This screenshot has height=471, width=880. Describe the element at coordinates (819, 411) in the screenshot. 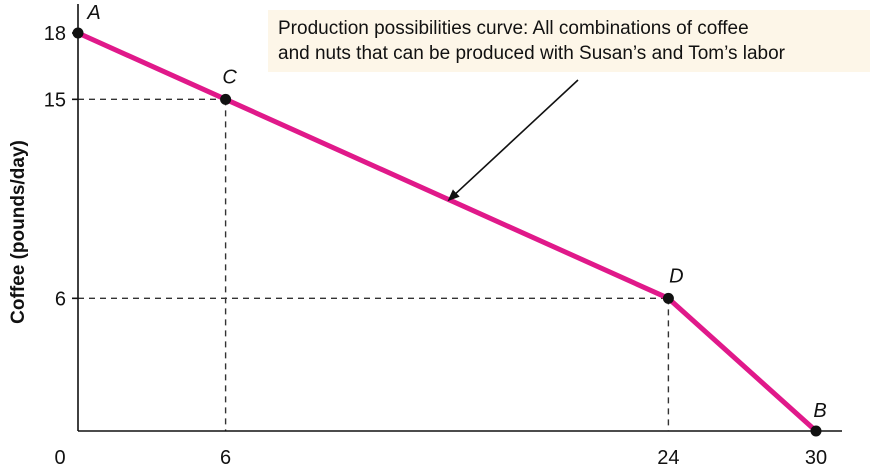

I see `point-label-b: B` at that location.